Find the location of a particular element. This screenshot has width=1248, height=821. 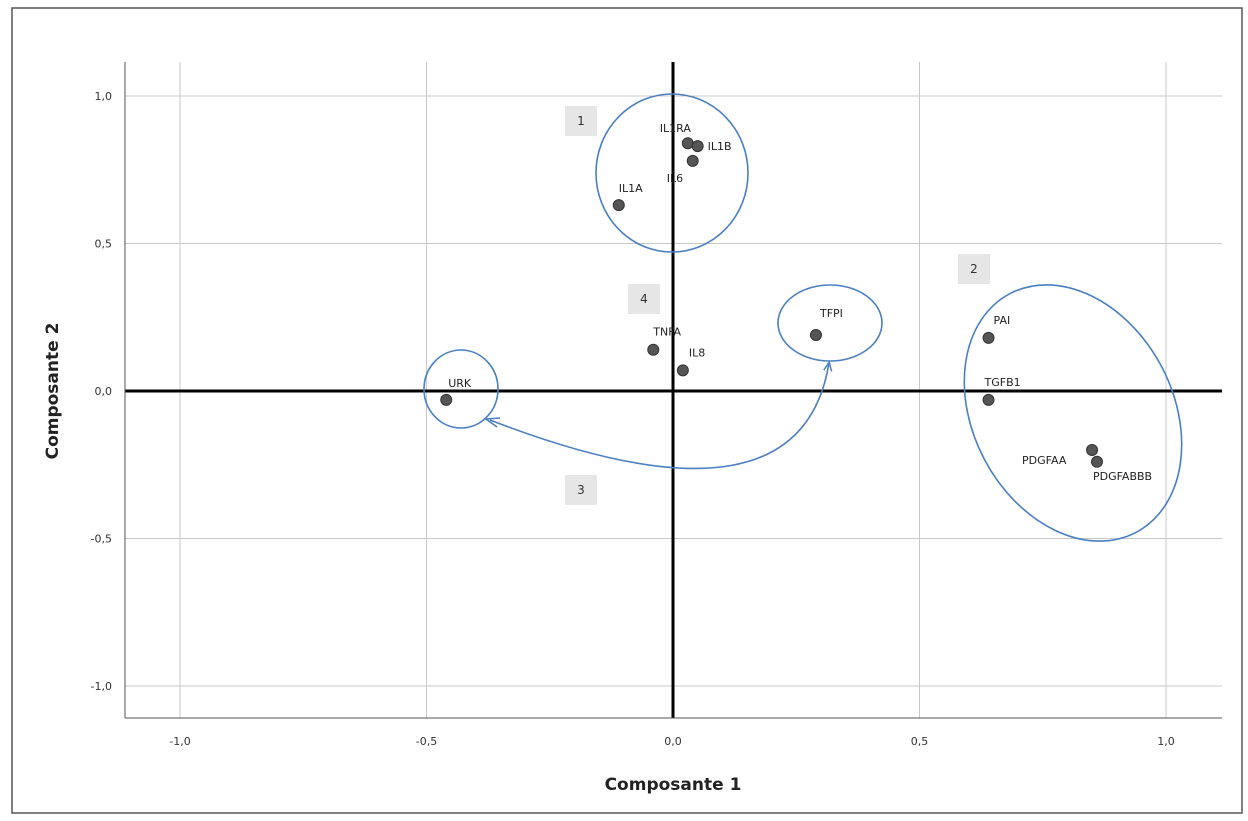

point-label-tgfb1: TGFB1 is located at coordinates (1002, 382).